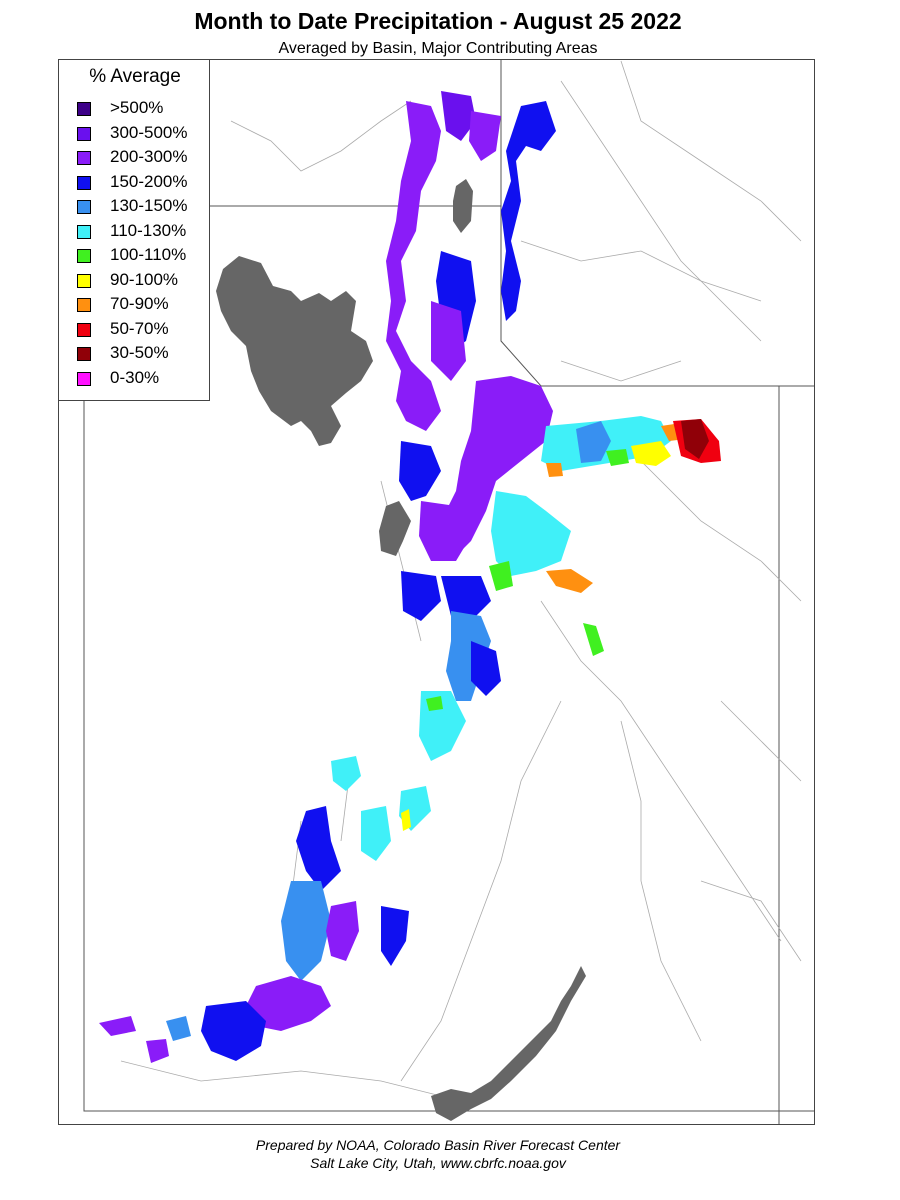 The height and width of the screenshot is (1200, 900). I want to click on legend-label: 70-90%, so click(139, 303).